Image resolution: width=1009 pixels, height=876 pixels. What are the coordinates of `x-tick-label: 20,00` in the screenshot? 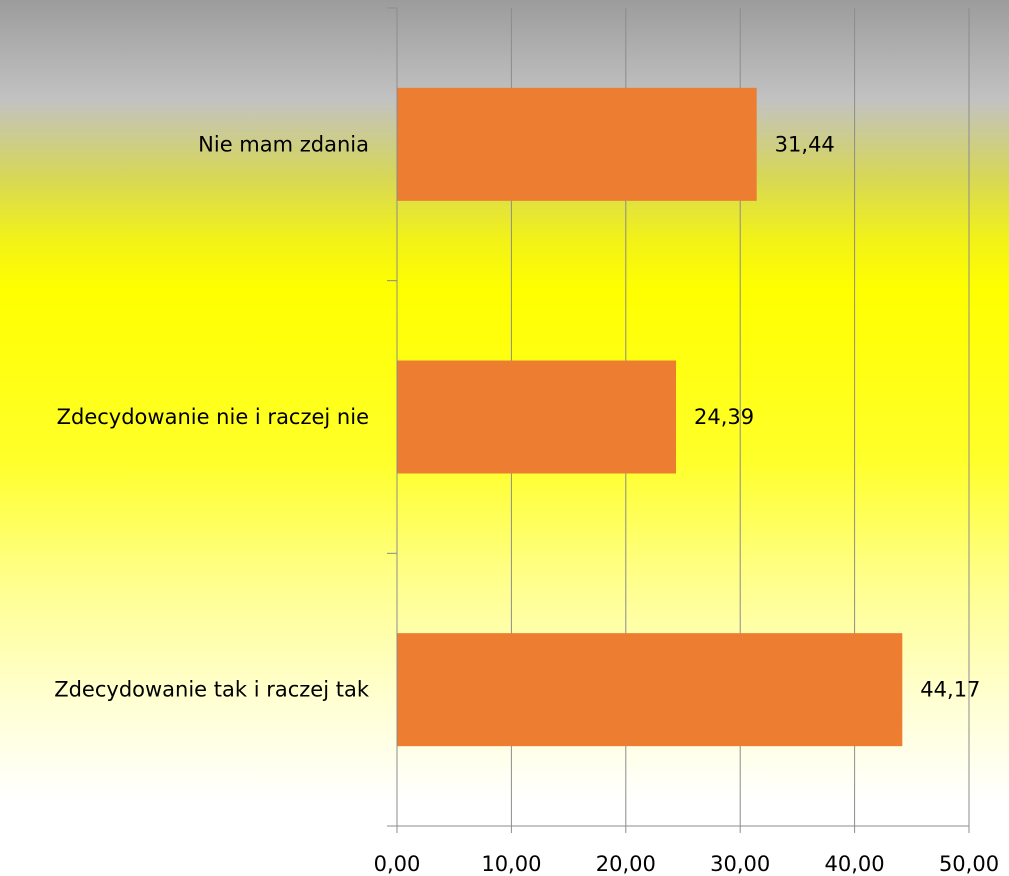 It's located at (626, 864).